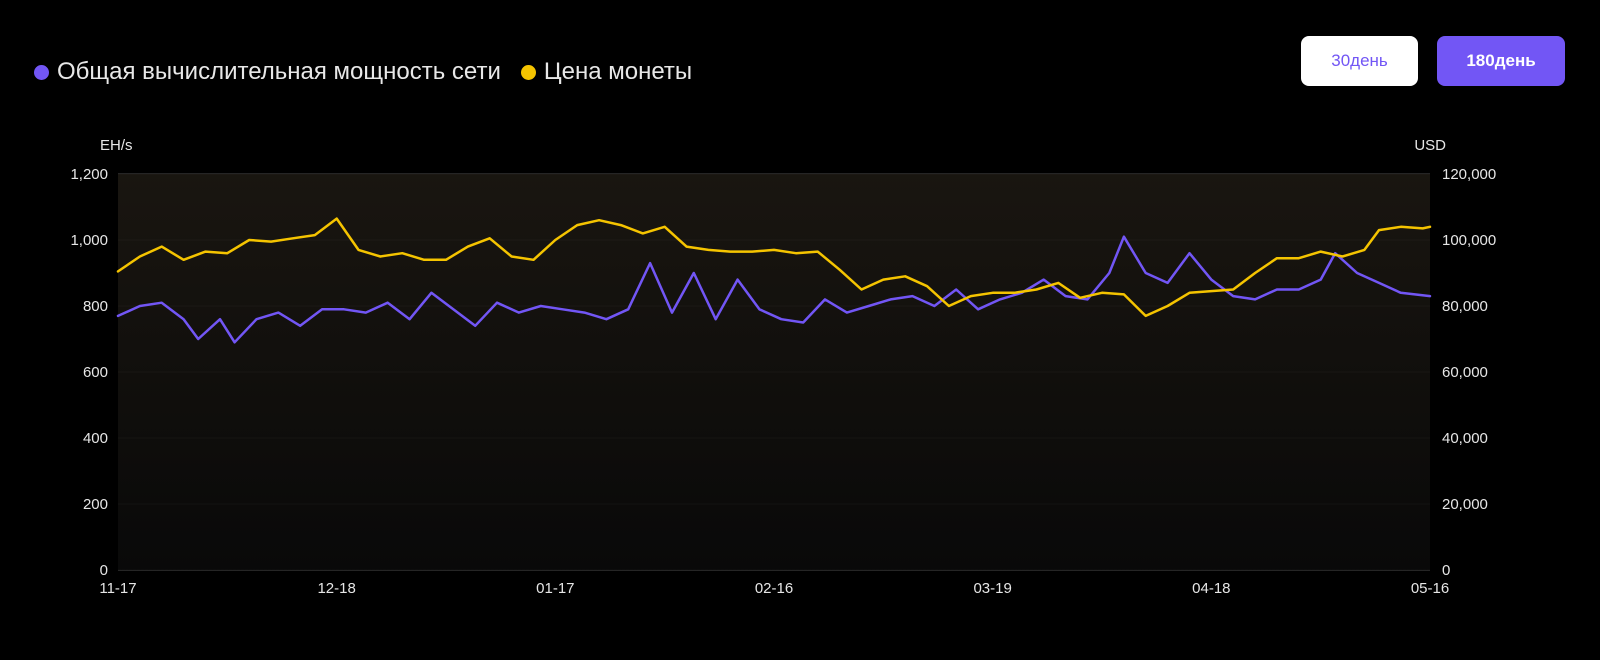 The image size is (1600, 660). I want to click on y-right-tick-label: 80,000, so click(1465, 306).